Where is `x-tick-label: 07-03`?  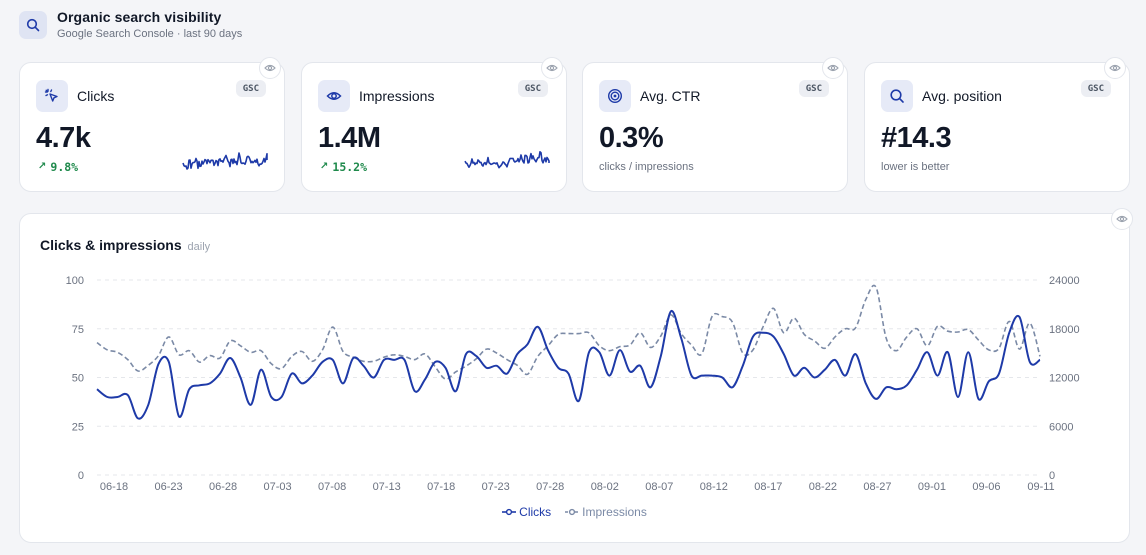
x-tick-label: 07-03 is located at coordinates (278, 487).